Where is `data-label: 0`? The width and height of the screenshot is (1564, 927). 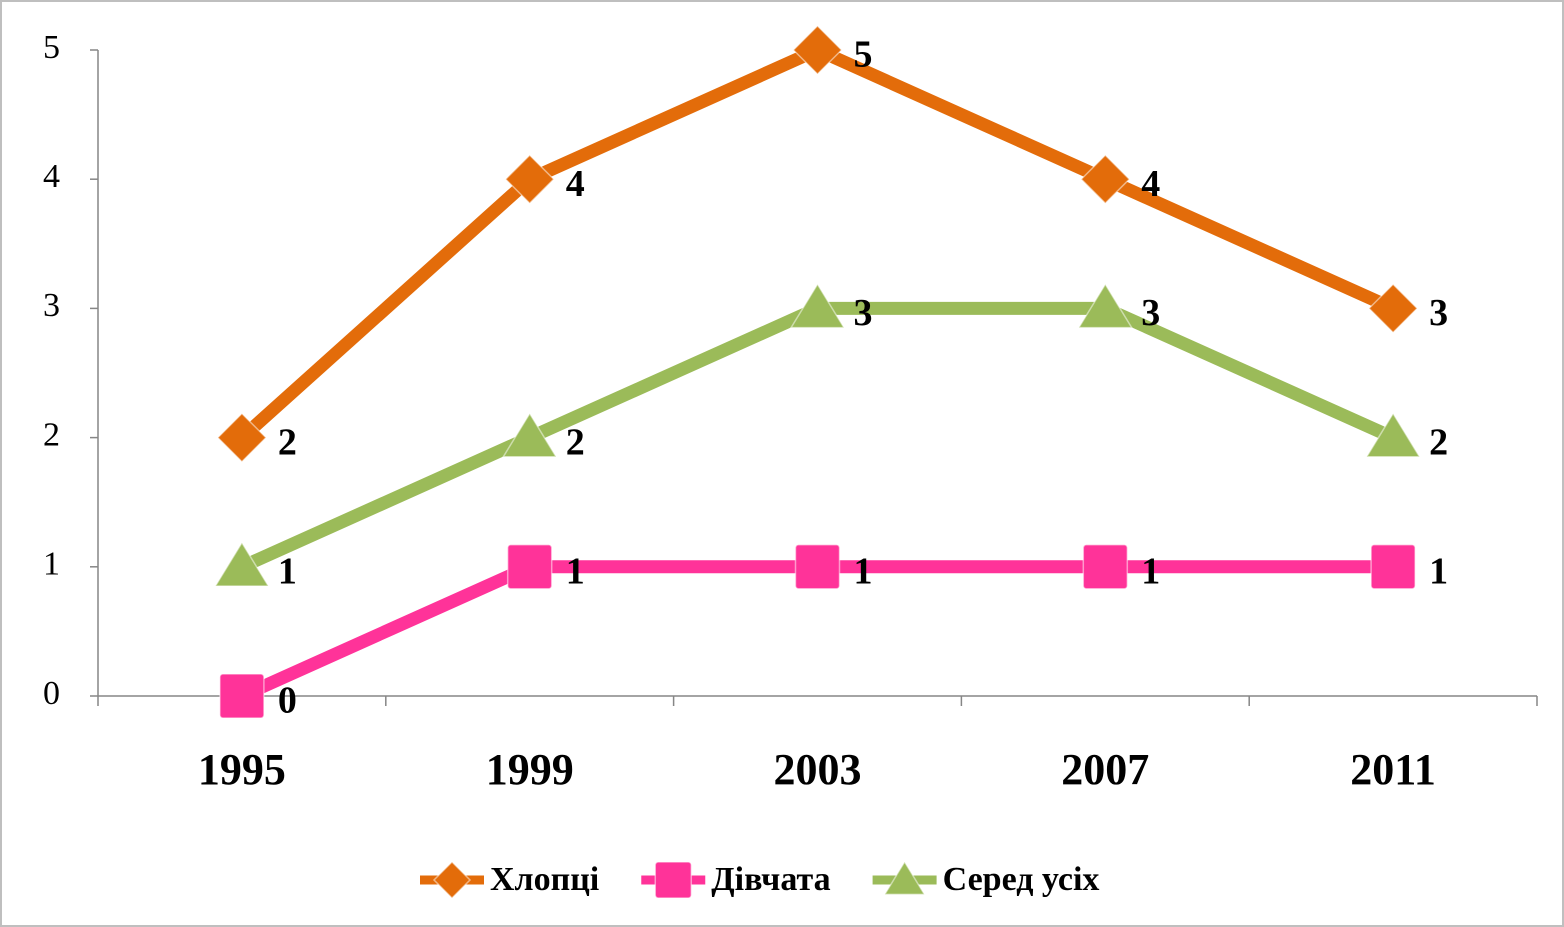
data-label: 0 is located at coordinates (287, 701).